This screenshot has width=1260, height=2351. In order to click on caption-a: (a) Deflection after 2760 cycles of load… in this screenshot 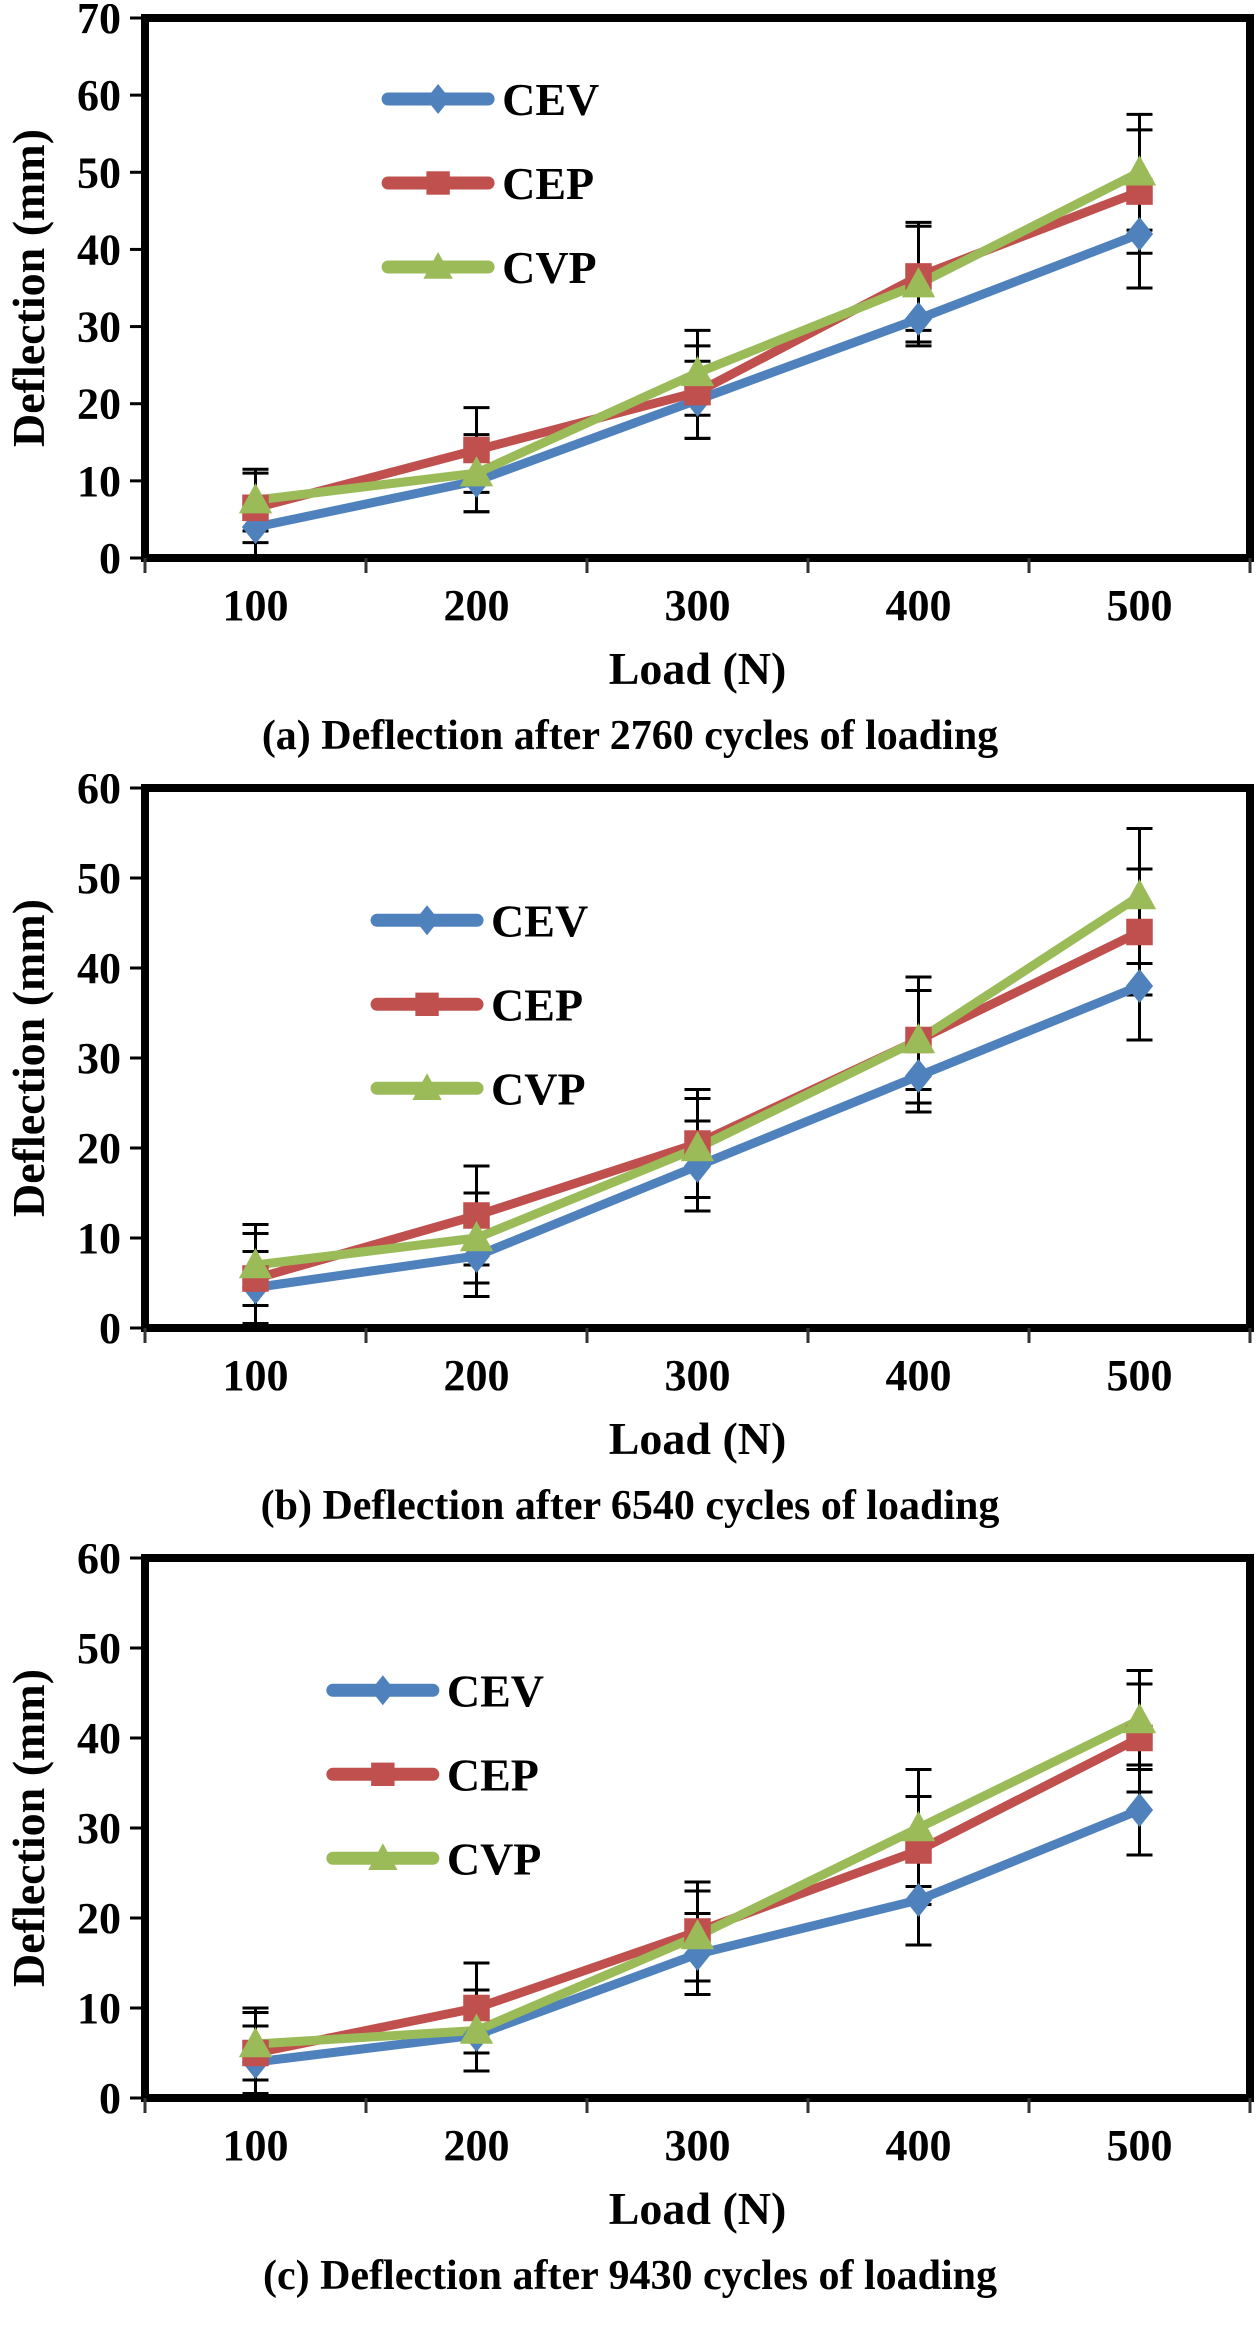, I will do `click(630, 736)`.